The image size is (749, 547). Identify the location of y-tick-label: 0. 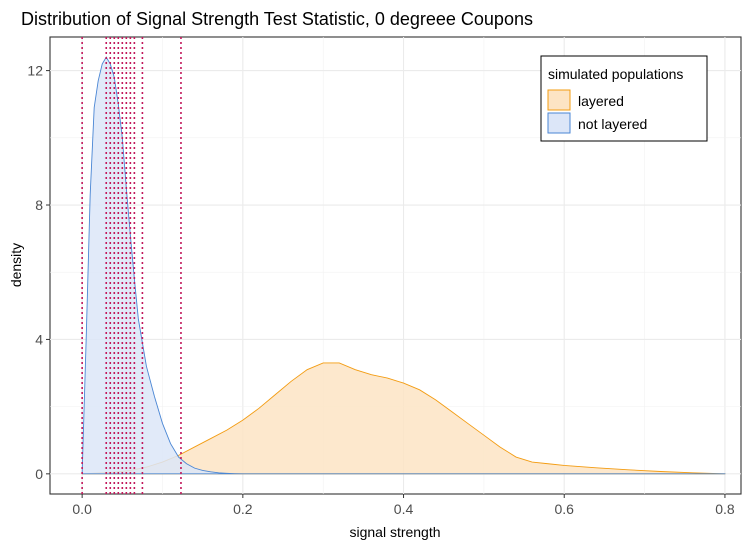
(39, 474).